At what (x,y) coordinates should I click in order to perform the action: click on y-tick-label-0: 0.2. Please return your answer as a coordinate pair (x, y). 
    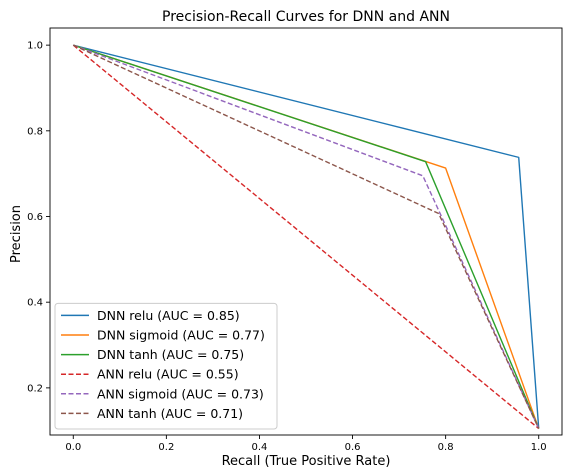
    Looking at the image, I should click on (35, 388).